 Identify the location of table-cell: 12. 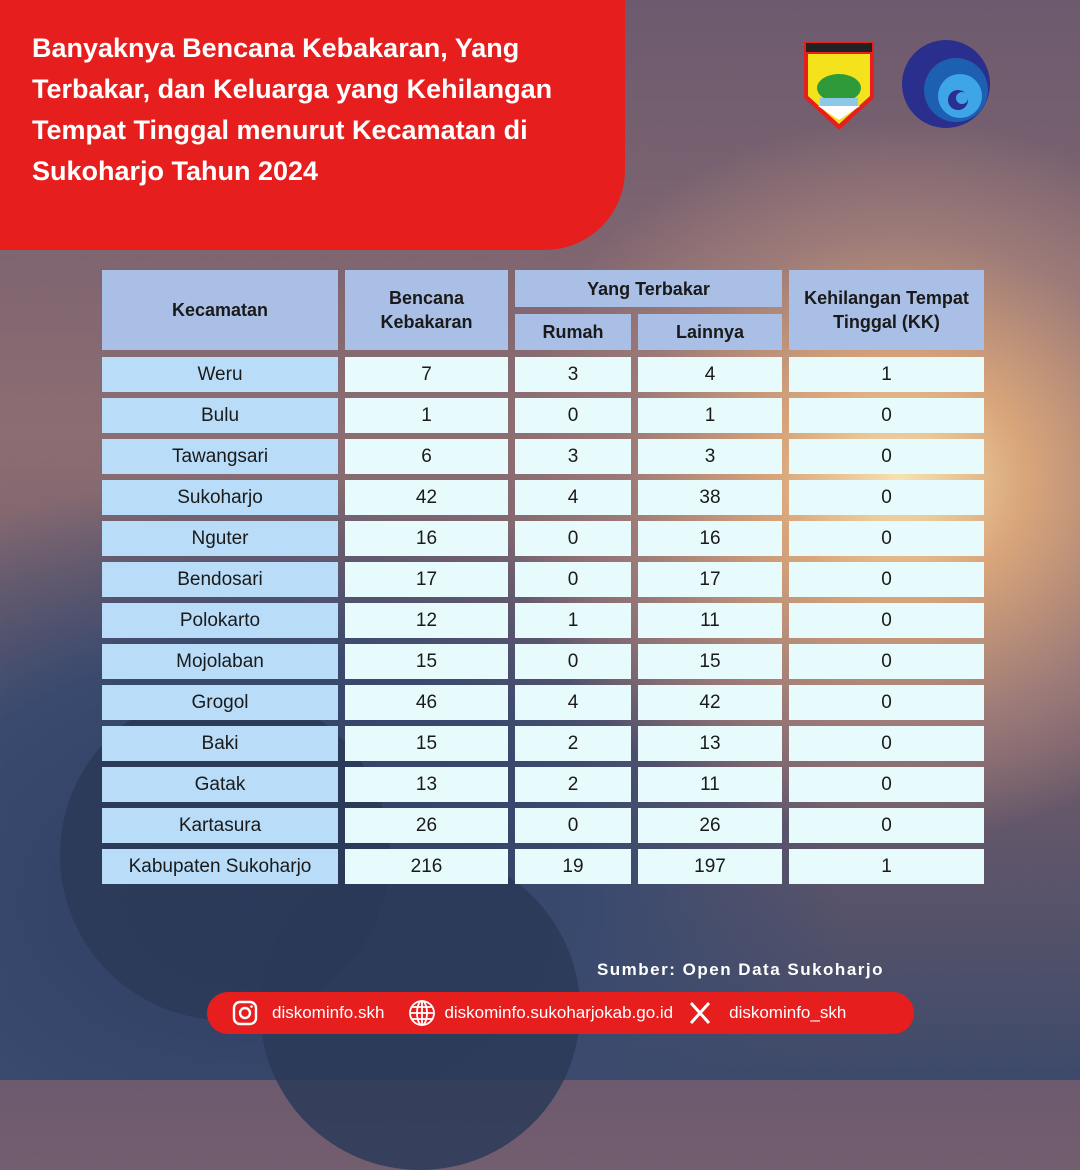
(426, 620).